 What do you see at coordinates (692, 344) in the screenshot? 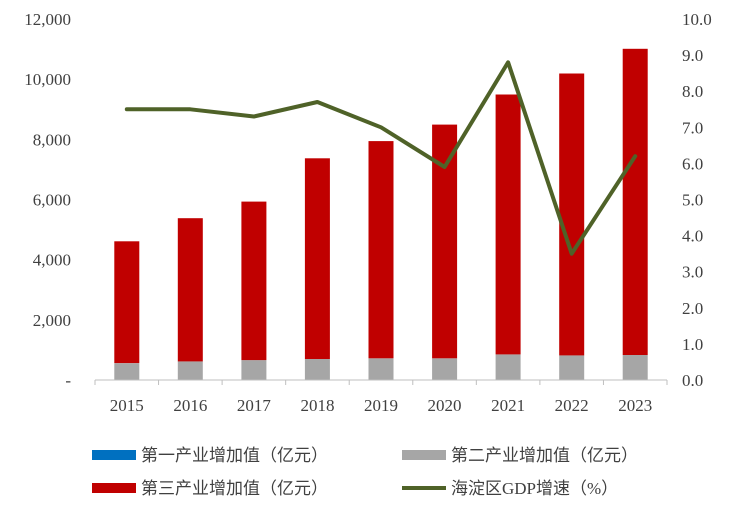
I see `right-y-tick-label: 1.0` at bounding box center [692, 344].